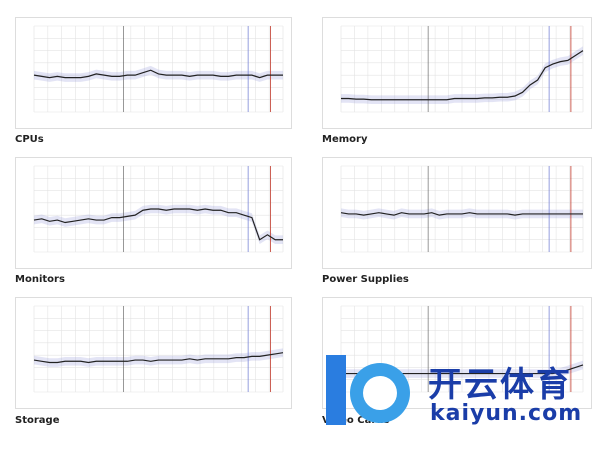  Describe the element at coordinates (368, 390) in the screenshot. I see `kaiyun-logo-icon` at that location.